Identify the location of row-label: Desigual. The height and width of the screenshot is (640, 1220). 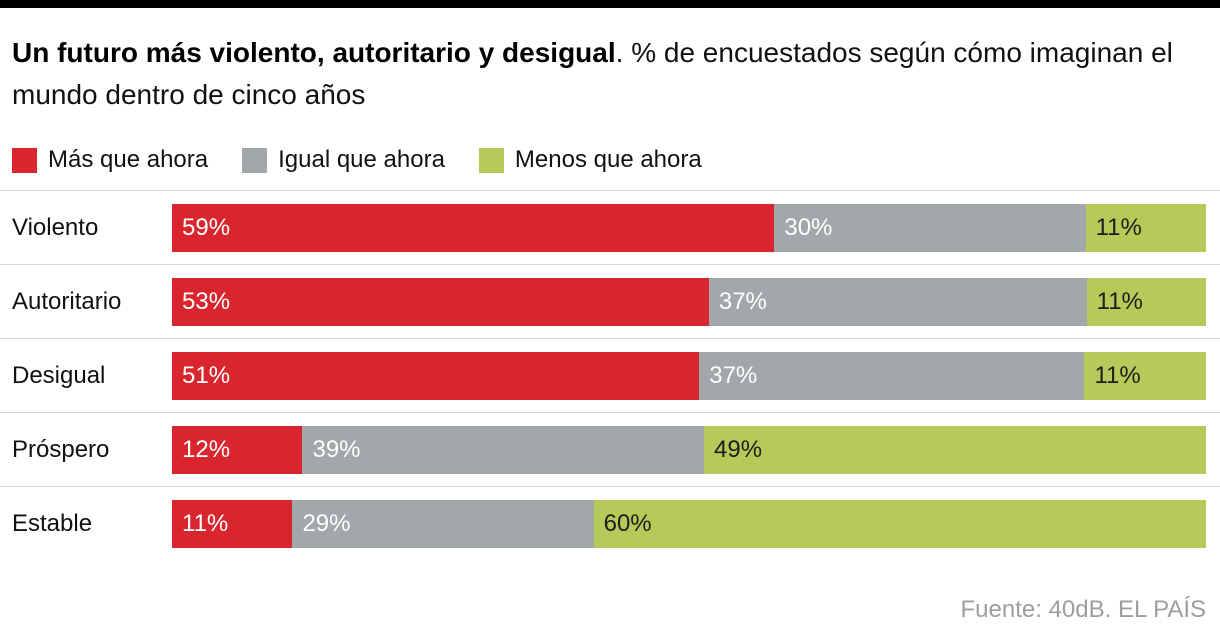
(59, 375).